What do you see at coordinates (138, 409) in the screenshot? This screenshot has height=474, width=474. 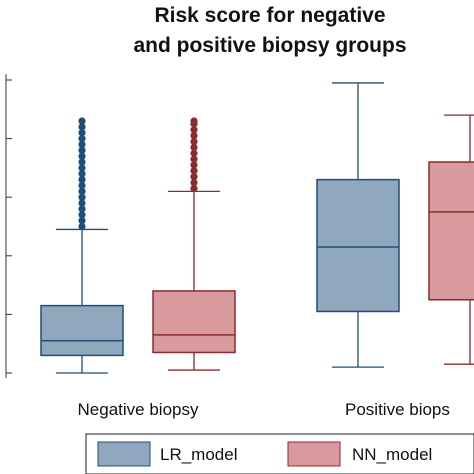 I see `category-label-negative: Negative biopsy` at bounding box center [138, 409].